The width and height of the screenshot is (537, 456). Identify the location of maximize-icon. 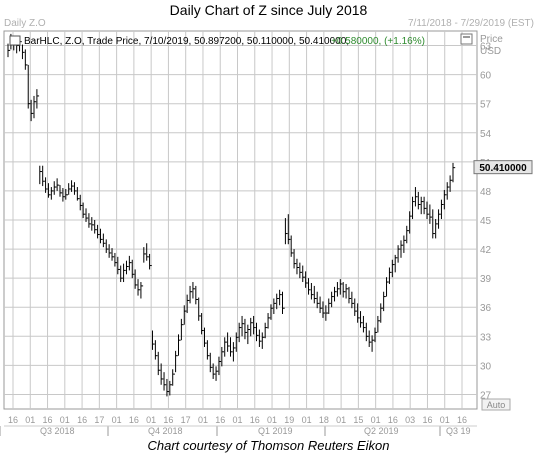
(466, 39).